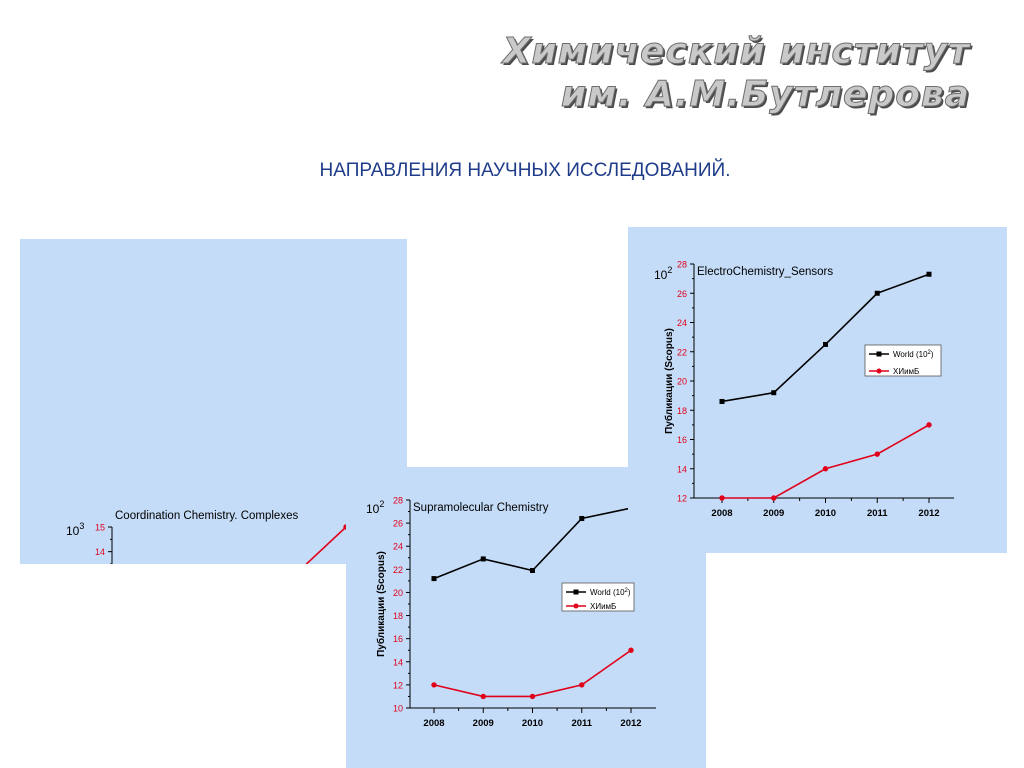 This screenshot has width=1024, height=768. What do you see at coordinates (100, 528) in the screenshot?
I see `y-tick-label: 15` at bounding box center [100, 528].